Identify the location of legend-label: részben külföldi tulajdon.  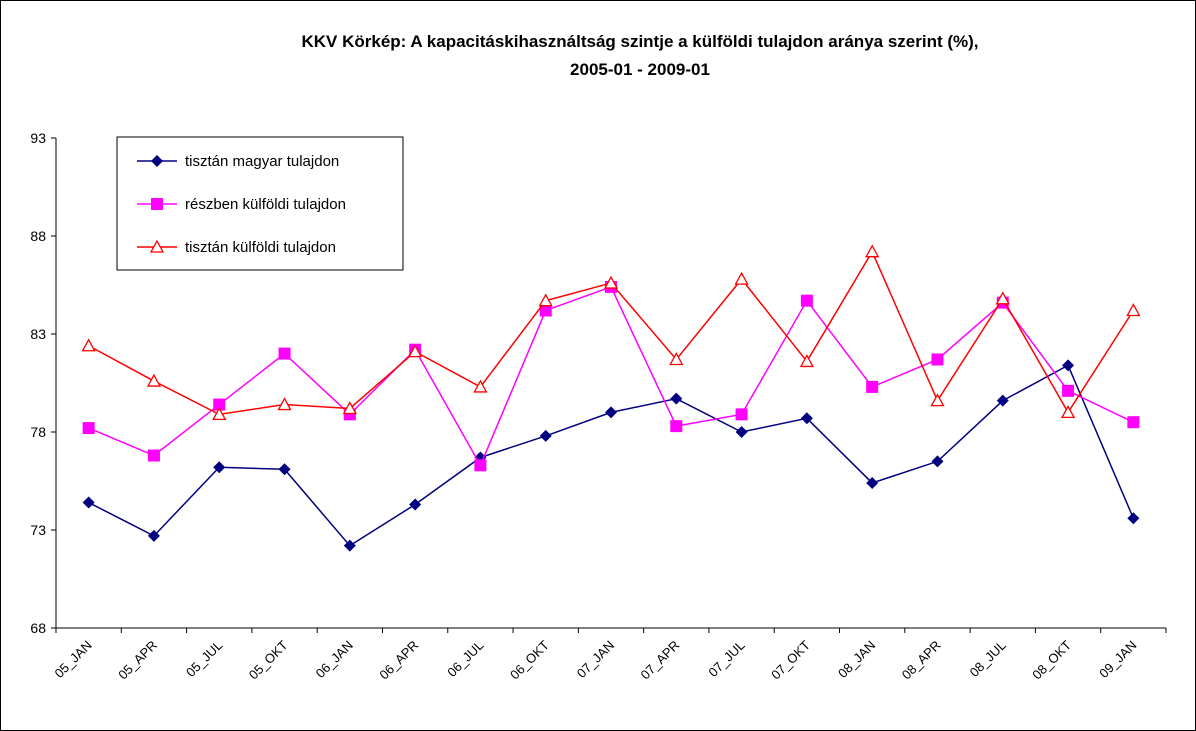
(265, 204).